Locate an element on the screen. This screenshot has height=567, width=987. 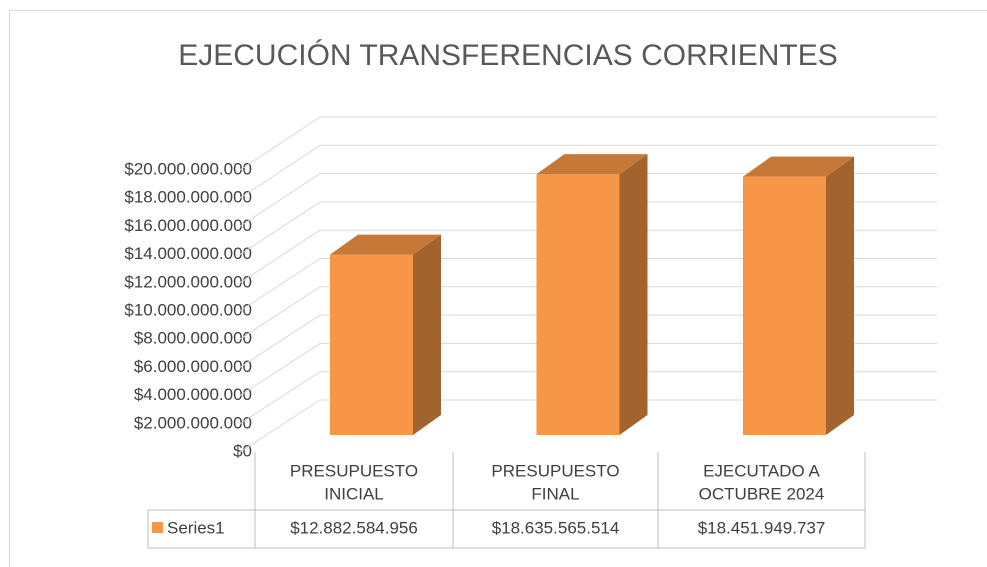
y-tick-label: $8.000.000.000 is located at coordinates (193, 338).